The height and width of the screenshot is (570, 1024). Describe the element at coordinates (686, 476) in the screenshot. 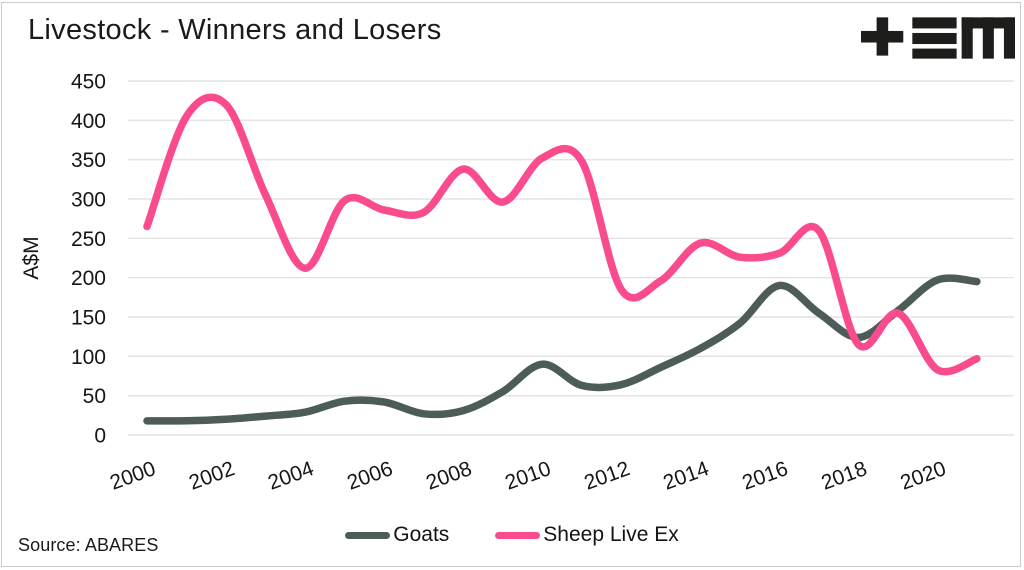

I see `x-tick-label: 2014` at that location.